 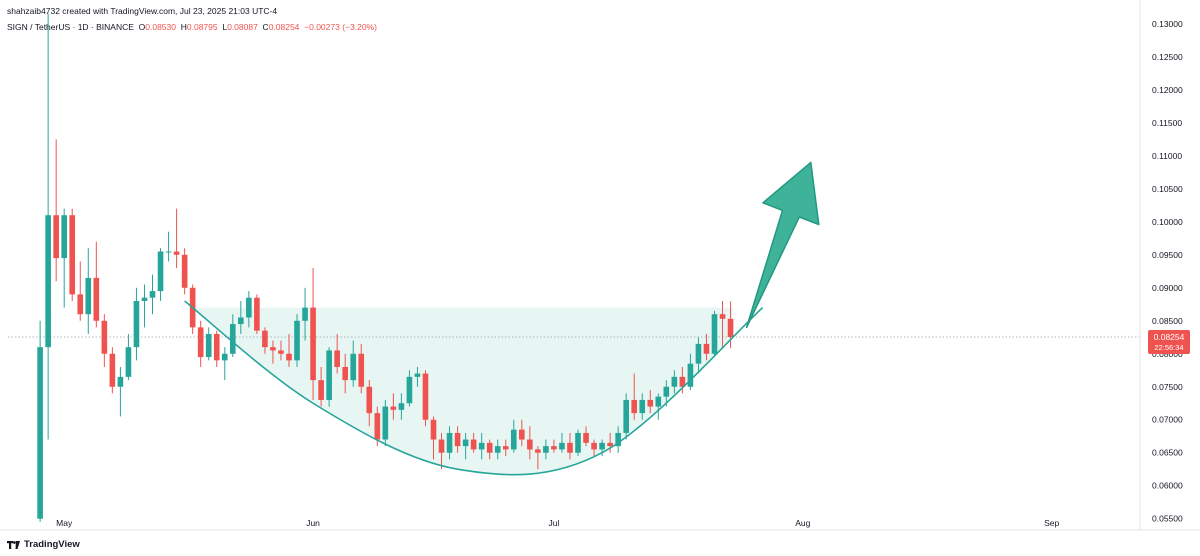 What do you see at coordinates (313, 523) in the screenshot?
I see `x-axis-tick-label: Jun` at bounding box center [313, 523].